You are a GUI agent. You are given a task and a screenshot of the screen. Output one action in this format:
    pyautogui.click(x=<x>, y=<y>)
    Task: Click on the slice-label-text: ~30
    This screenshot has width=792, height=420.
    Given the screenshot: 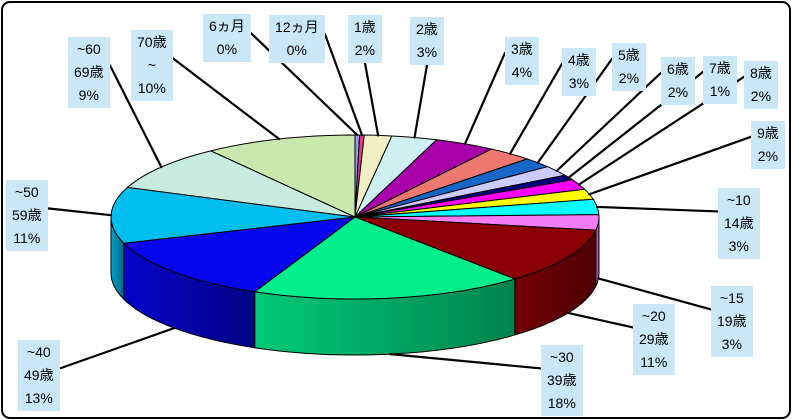 What is the action you would take?
    pyautogui.click(x=561, y=357)
    